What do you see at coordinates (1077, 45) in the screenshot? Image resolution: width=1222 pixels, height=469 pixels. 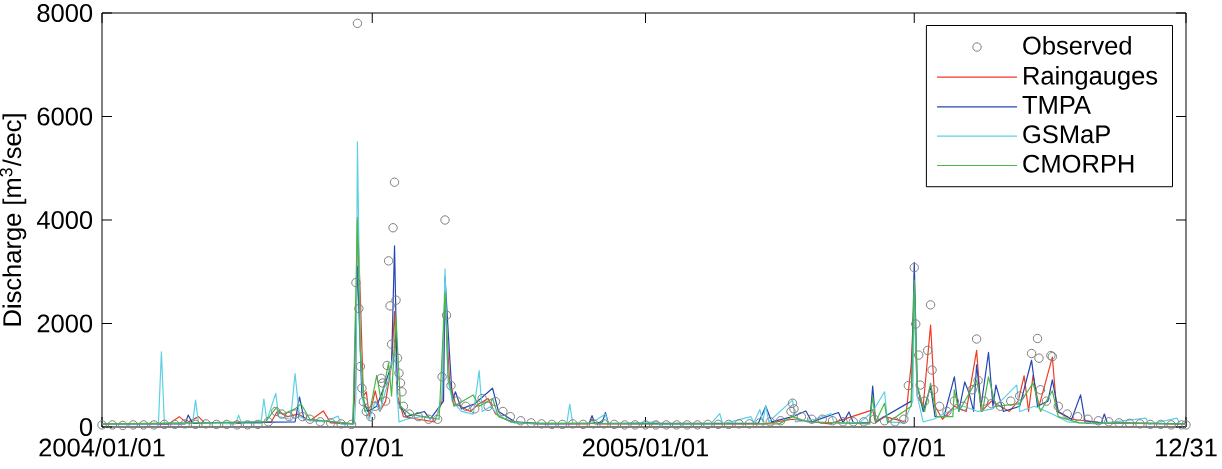 I see `legend-label: Observed` at bounding box center [1077, 45].